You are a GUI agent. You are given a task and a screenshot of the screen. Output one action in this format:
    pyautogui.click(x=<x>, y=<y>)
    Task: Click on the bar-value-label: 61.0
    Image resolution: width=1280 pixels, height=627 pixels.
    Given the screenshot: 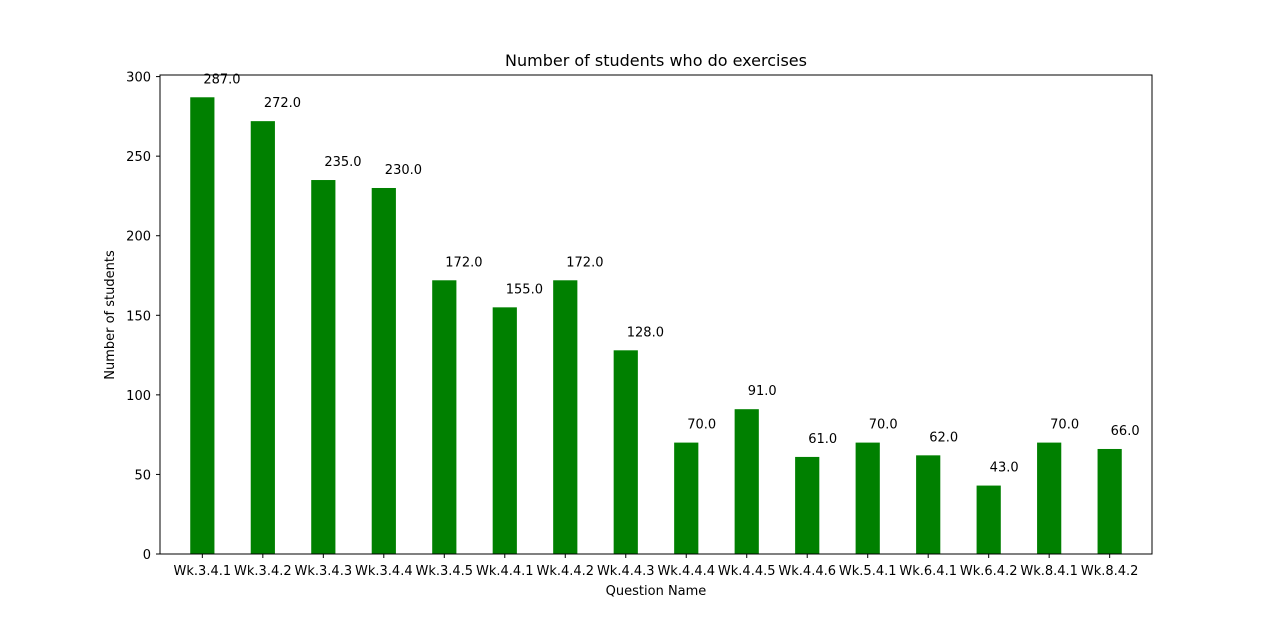 What is the action you would take?
    pyautogui.click(x=822, y=439)
    